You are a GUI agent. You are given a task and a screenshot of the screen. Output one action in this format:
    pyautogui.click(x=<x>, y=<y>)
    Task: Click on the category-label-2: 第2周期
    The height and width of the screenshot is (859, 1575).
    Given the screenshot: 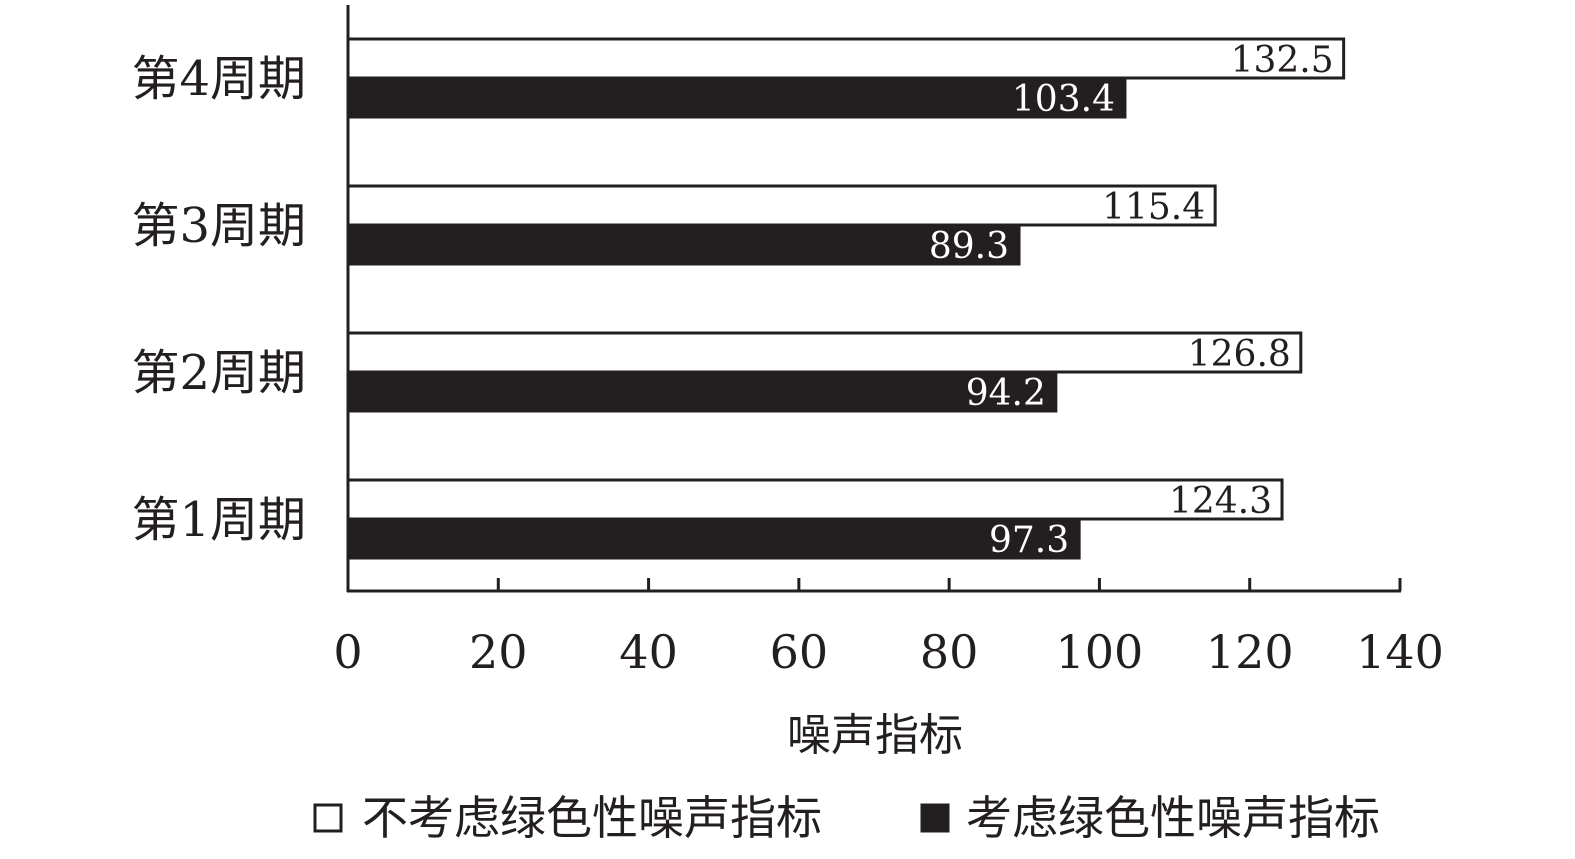 What is the action you would take?
    pyautogui.click(x=218, y=373)
    